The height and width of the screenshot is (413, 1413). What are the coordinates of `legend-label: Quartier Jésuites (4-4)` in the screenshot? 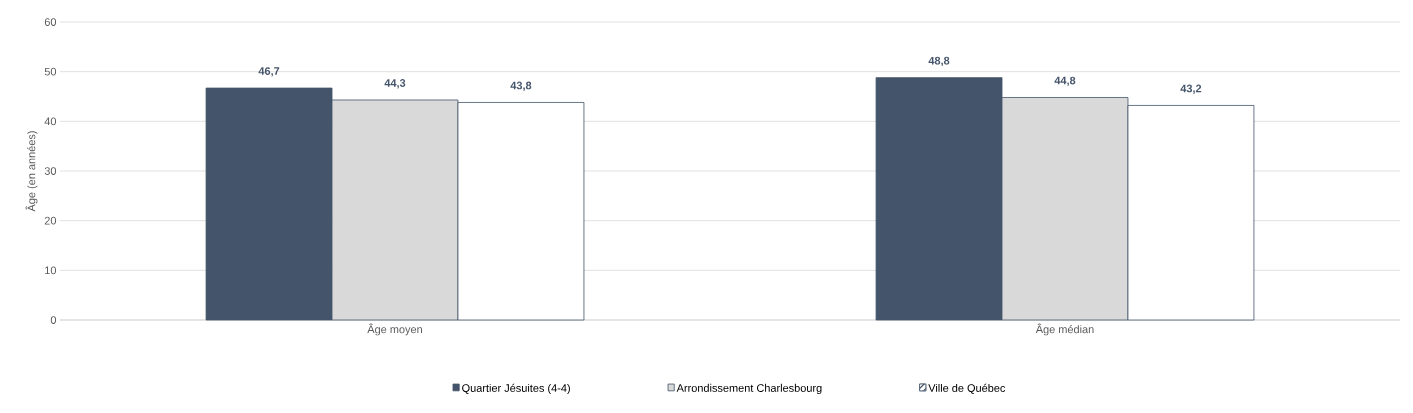 It's located at (516, 389).